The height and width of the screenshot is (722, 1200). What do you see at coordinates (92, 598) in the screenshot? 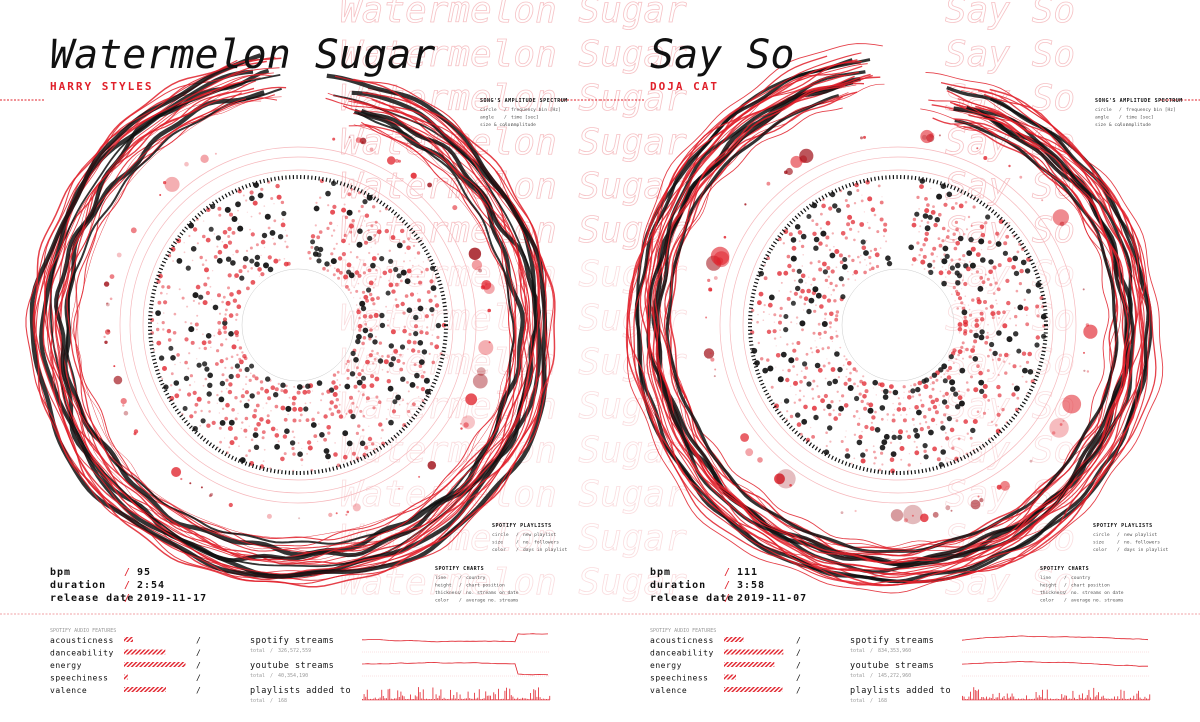
I see `stat-label: release date` at bounding box center [92, 598].